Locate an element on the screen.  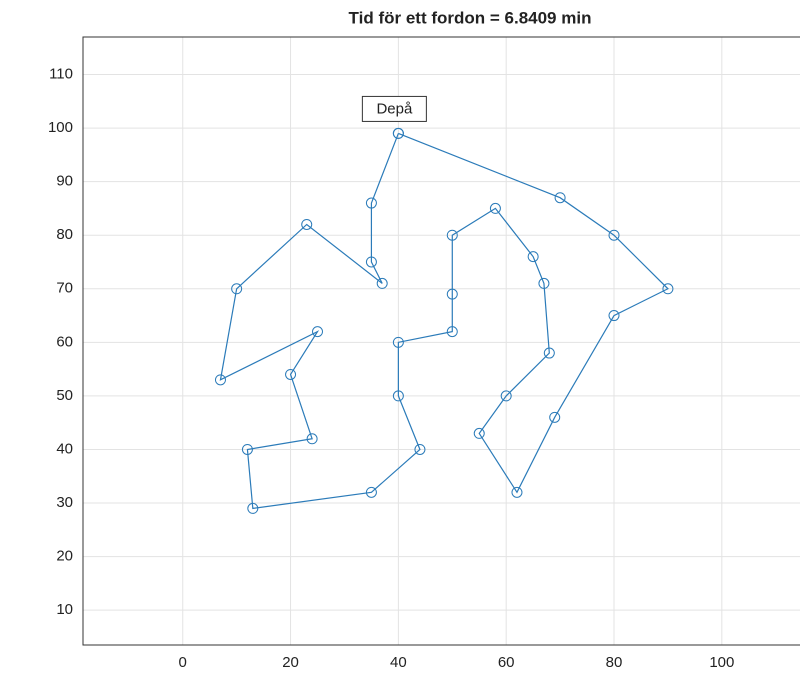
y-tick-label: 40 is located at coordinates (64, 448).